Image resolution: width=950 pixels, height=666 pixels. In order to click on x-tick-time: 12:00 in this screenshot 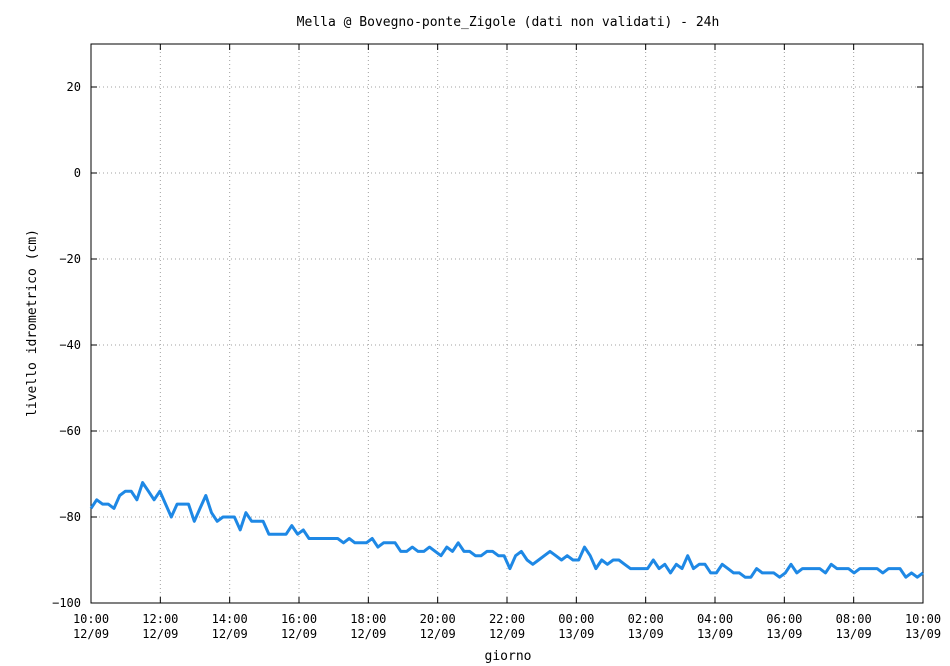, I will do `click(160, 619)`.